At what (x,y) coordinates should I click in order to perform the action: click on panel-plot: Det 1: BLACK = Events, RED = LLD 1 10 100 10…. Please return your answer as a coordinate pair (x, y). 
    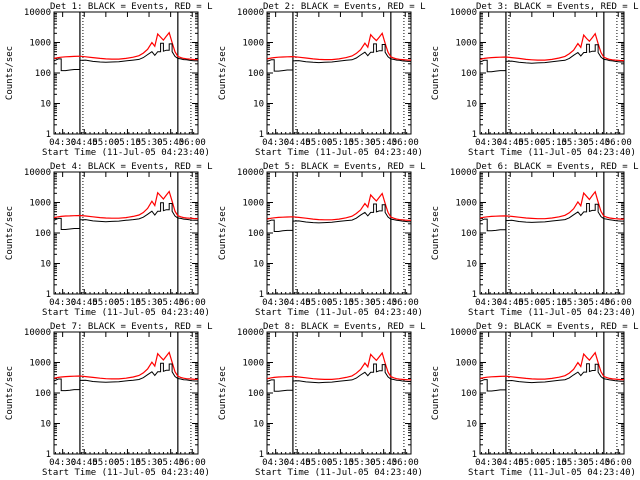
    Looking at the image, I should click on (109, 80).